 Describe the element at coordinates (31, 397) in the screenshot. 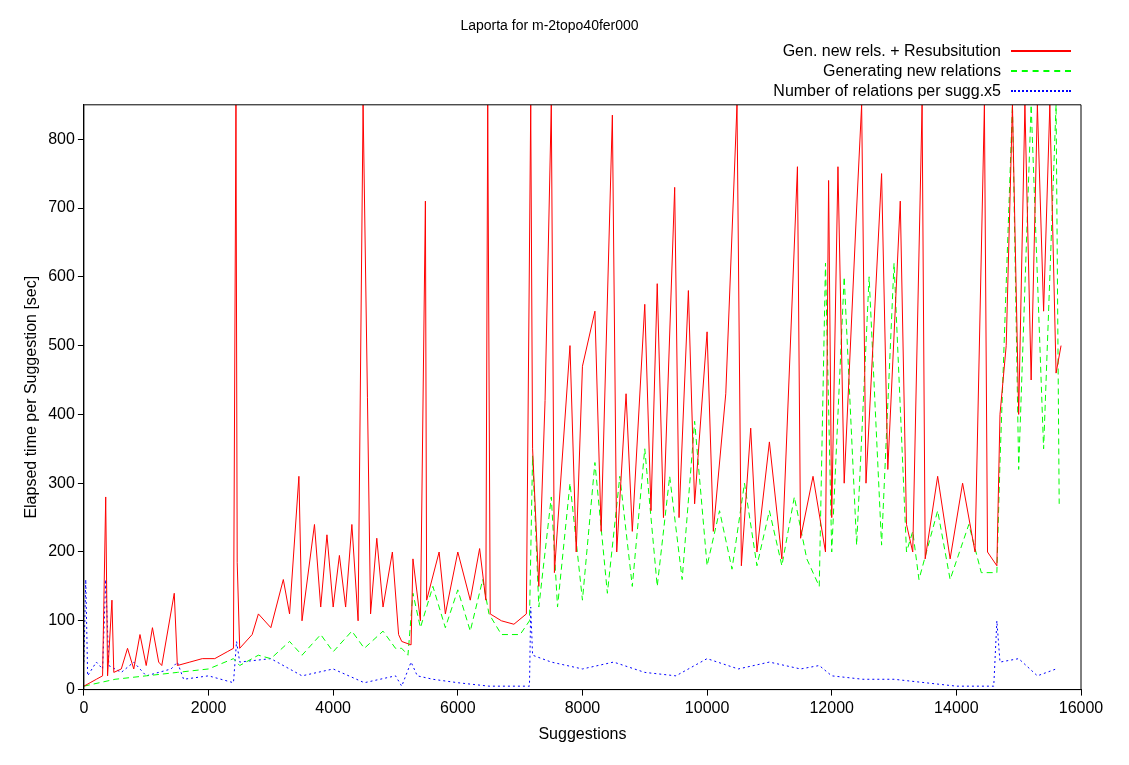

I see `y-axis-title: Elapsed time per Suggestion [sec]` at that location.